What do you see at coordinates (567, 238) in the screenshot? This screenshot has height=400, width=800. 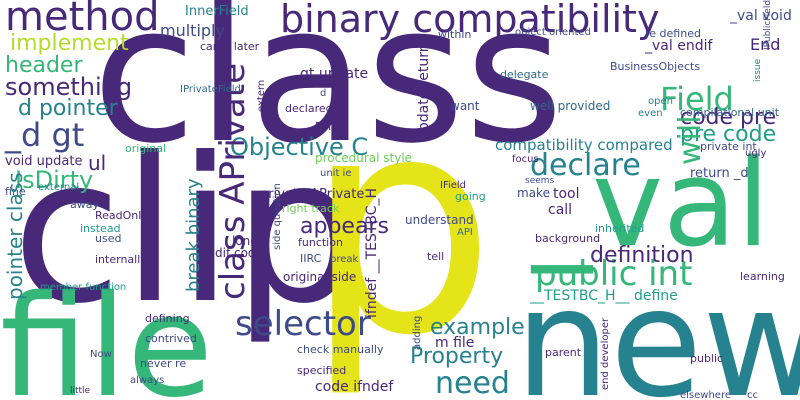 I see `word: background` at bounding box center [567, 238].